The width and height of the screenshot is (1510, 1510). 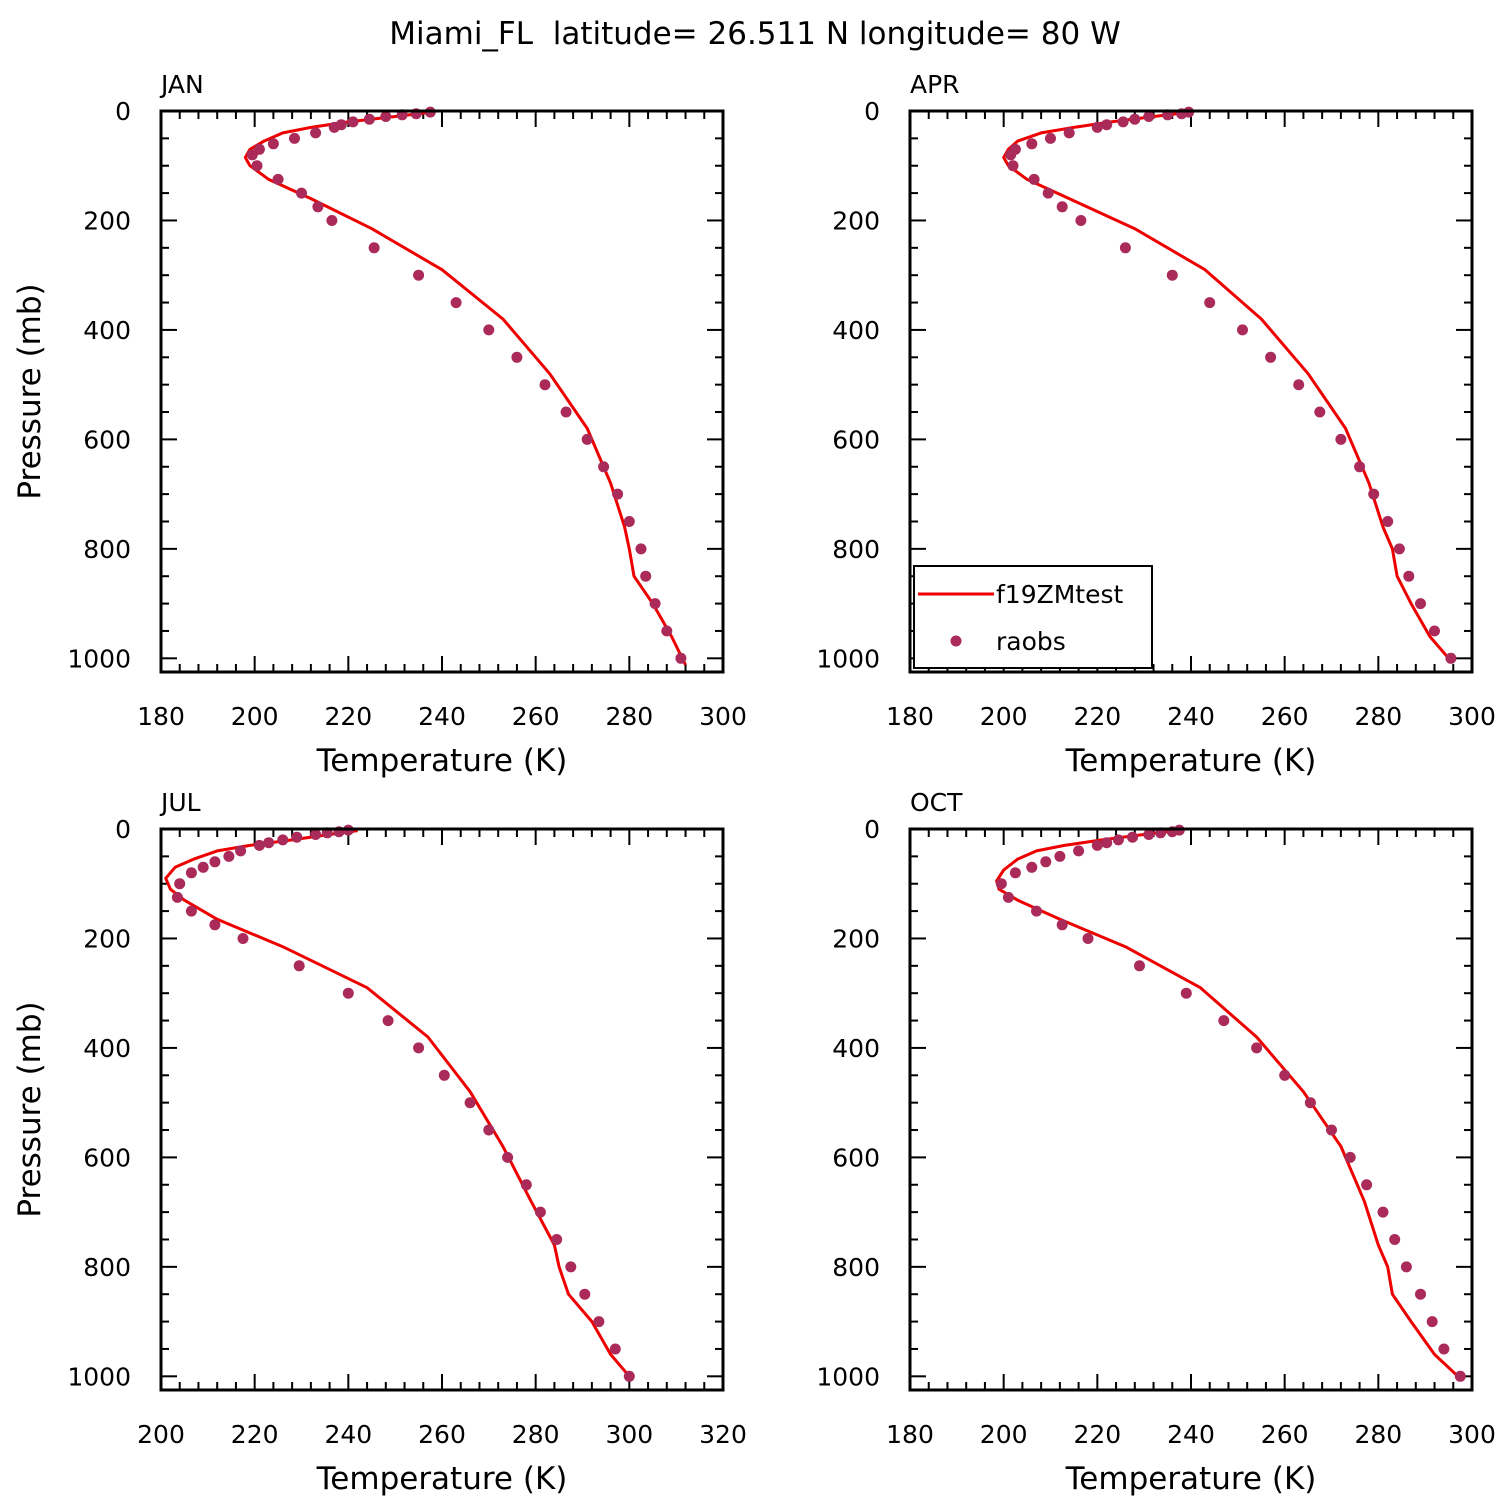 What do you see at coordinates (1031, 641) in the screenshot?
I see `legend-obs-label: raobs` at bounding box center [1031, 641].